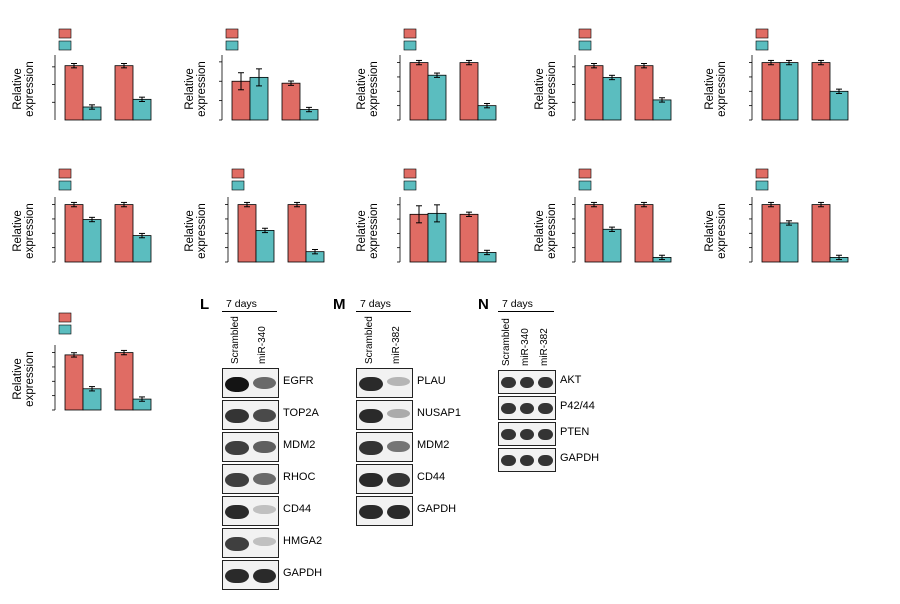  Describe the element at coordinates (205, 304) in the screenshot. I see `panel-letter: L` at that location.